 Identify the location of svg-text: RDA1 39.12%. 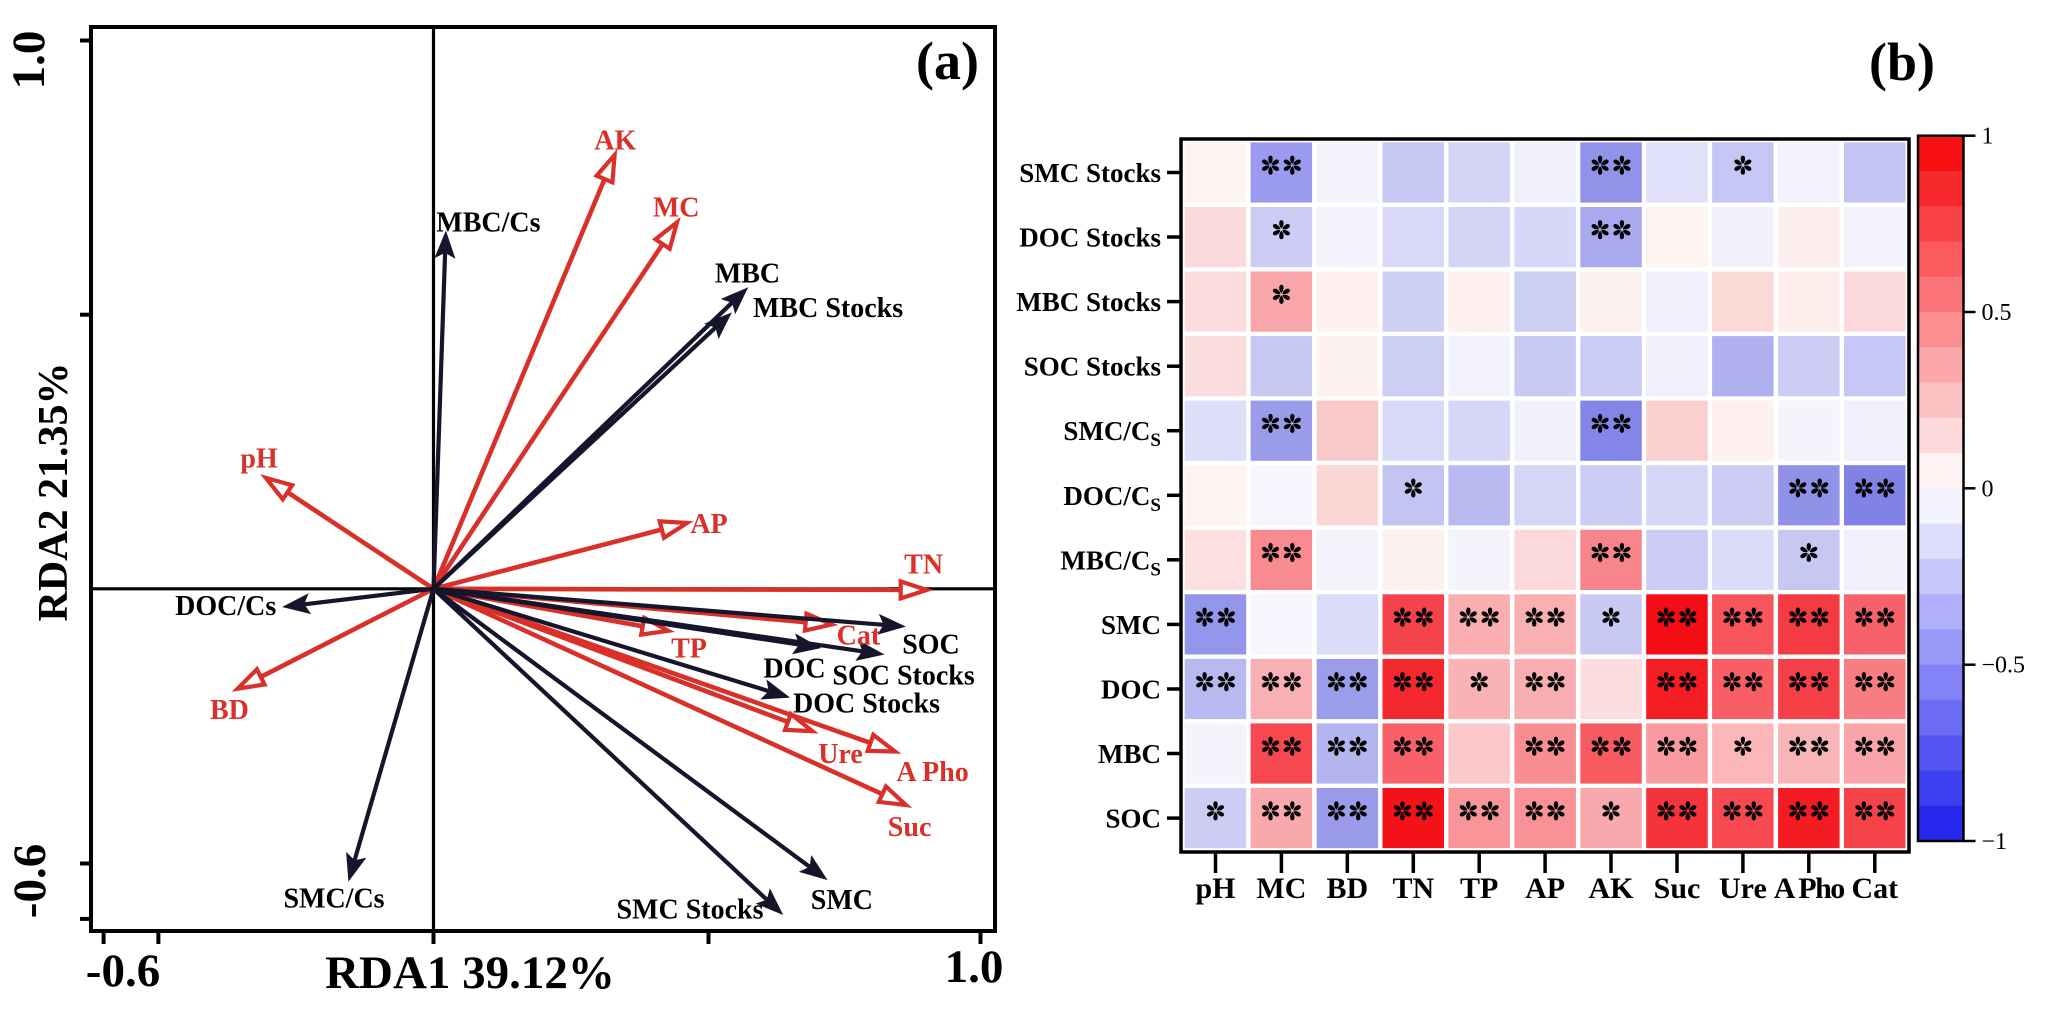
(470, 973).